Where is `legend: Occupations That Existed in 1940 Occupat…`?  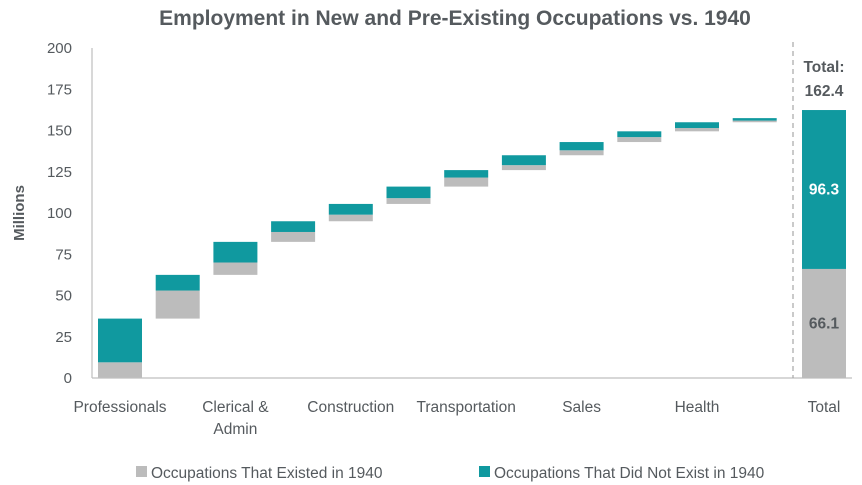
legend: Occupations That Existed in 1940 Occupat… is located at coordinates (450, 473).